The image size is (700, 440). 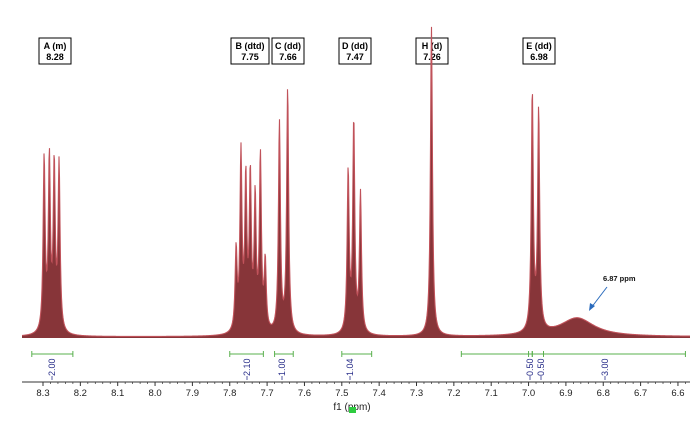 What do you see at coordinates (677, 393) in the screenshot?
I see `x-tick-label: 6.6` at bounding box center [677, 393].